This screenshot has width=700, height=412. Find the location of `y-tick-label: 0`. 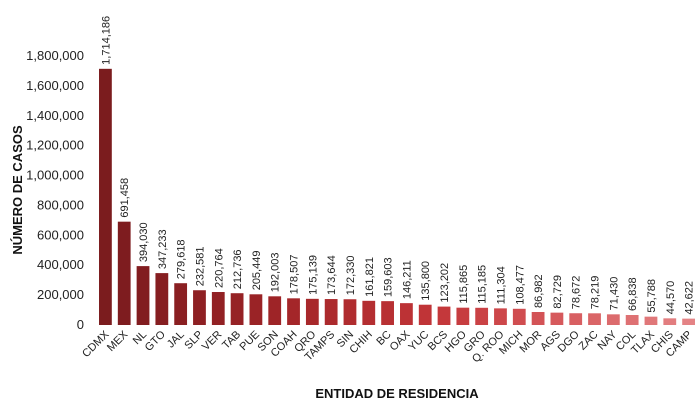

y-tick-label: 0 is located at coordinates (80, 324).